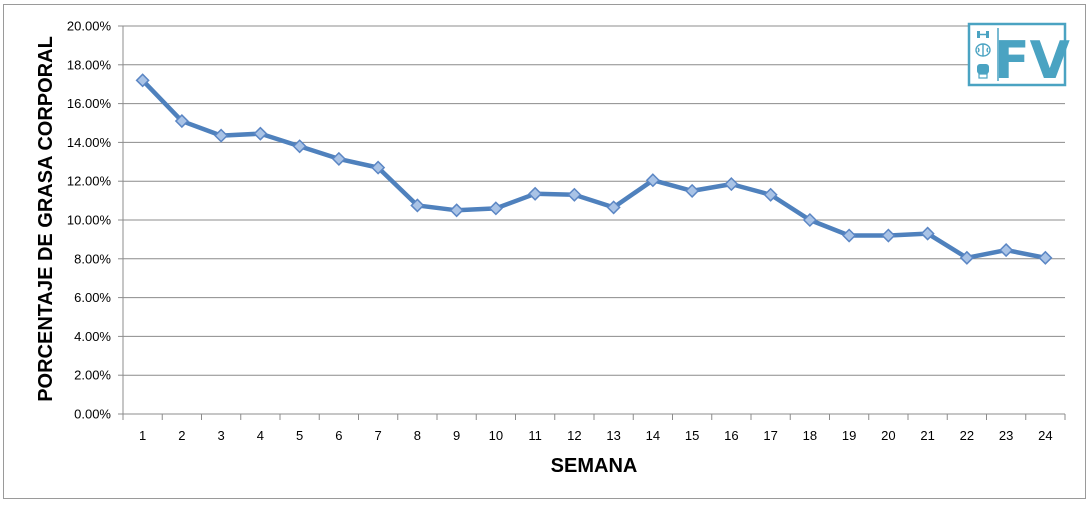 The image size is (1091, 505). What do you see at coordinates (1032, 61) in the screenshot?
I see `logo-text: FV` at bounding box center [1032, 61].